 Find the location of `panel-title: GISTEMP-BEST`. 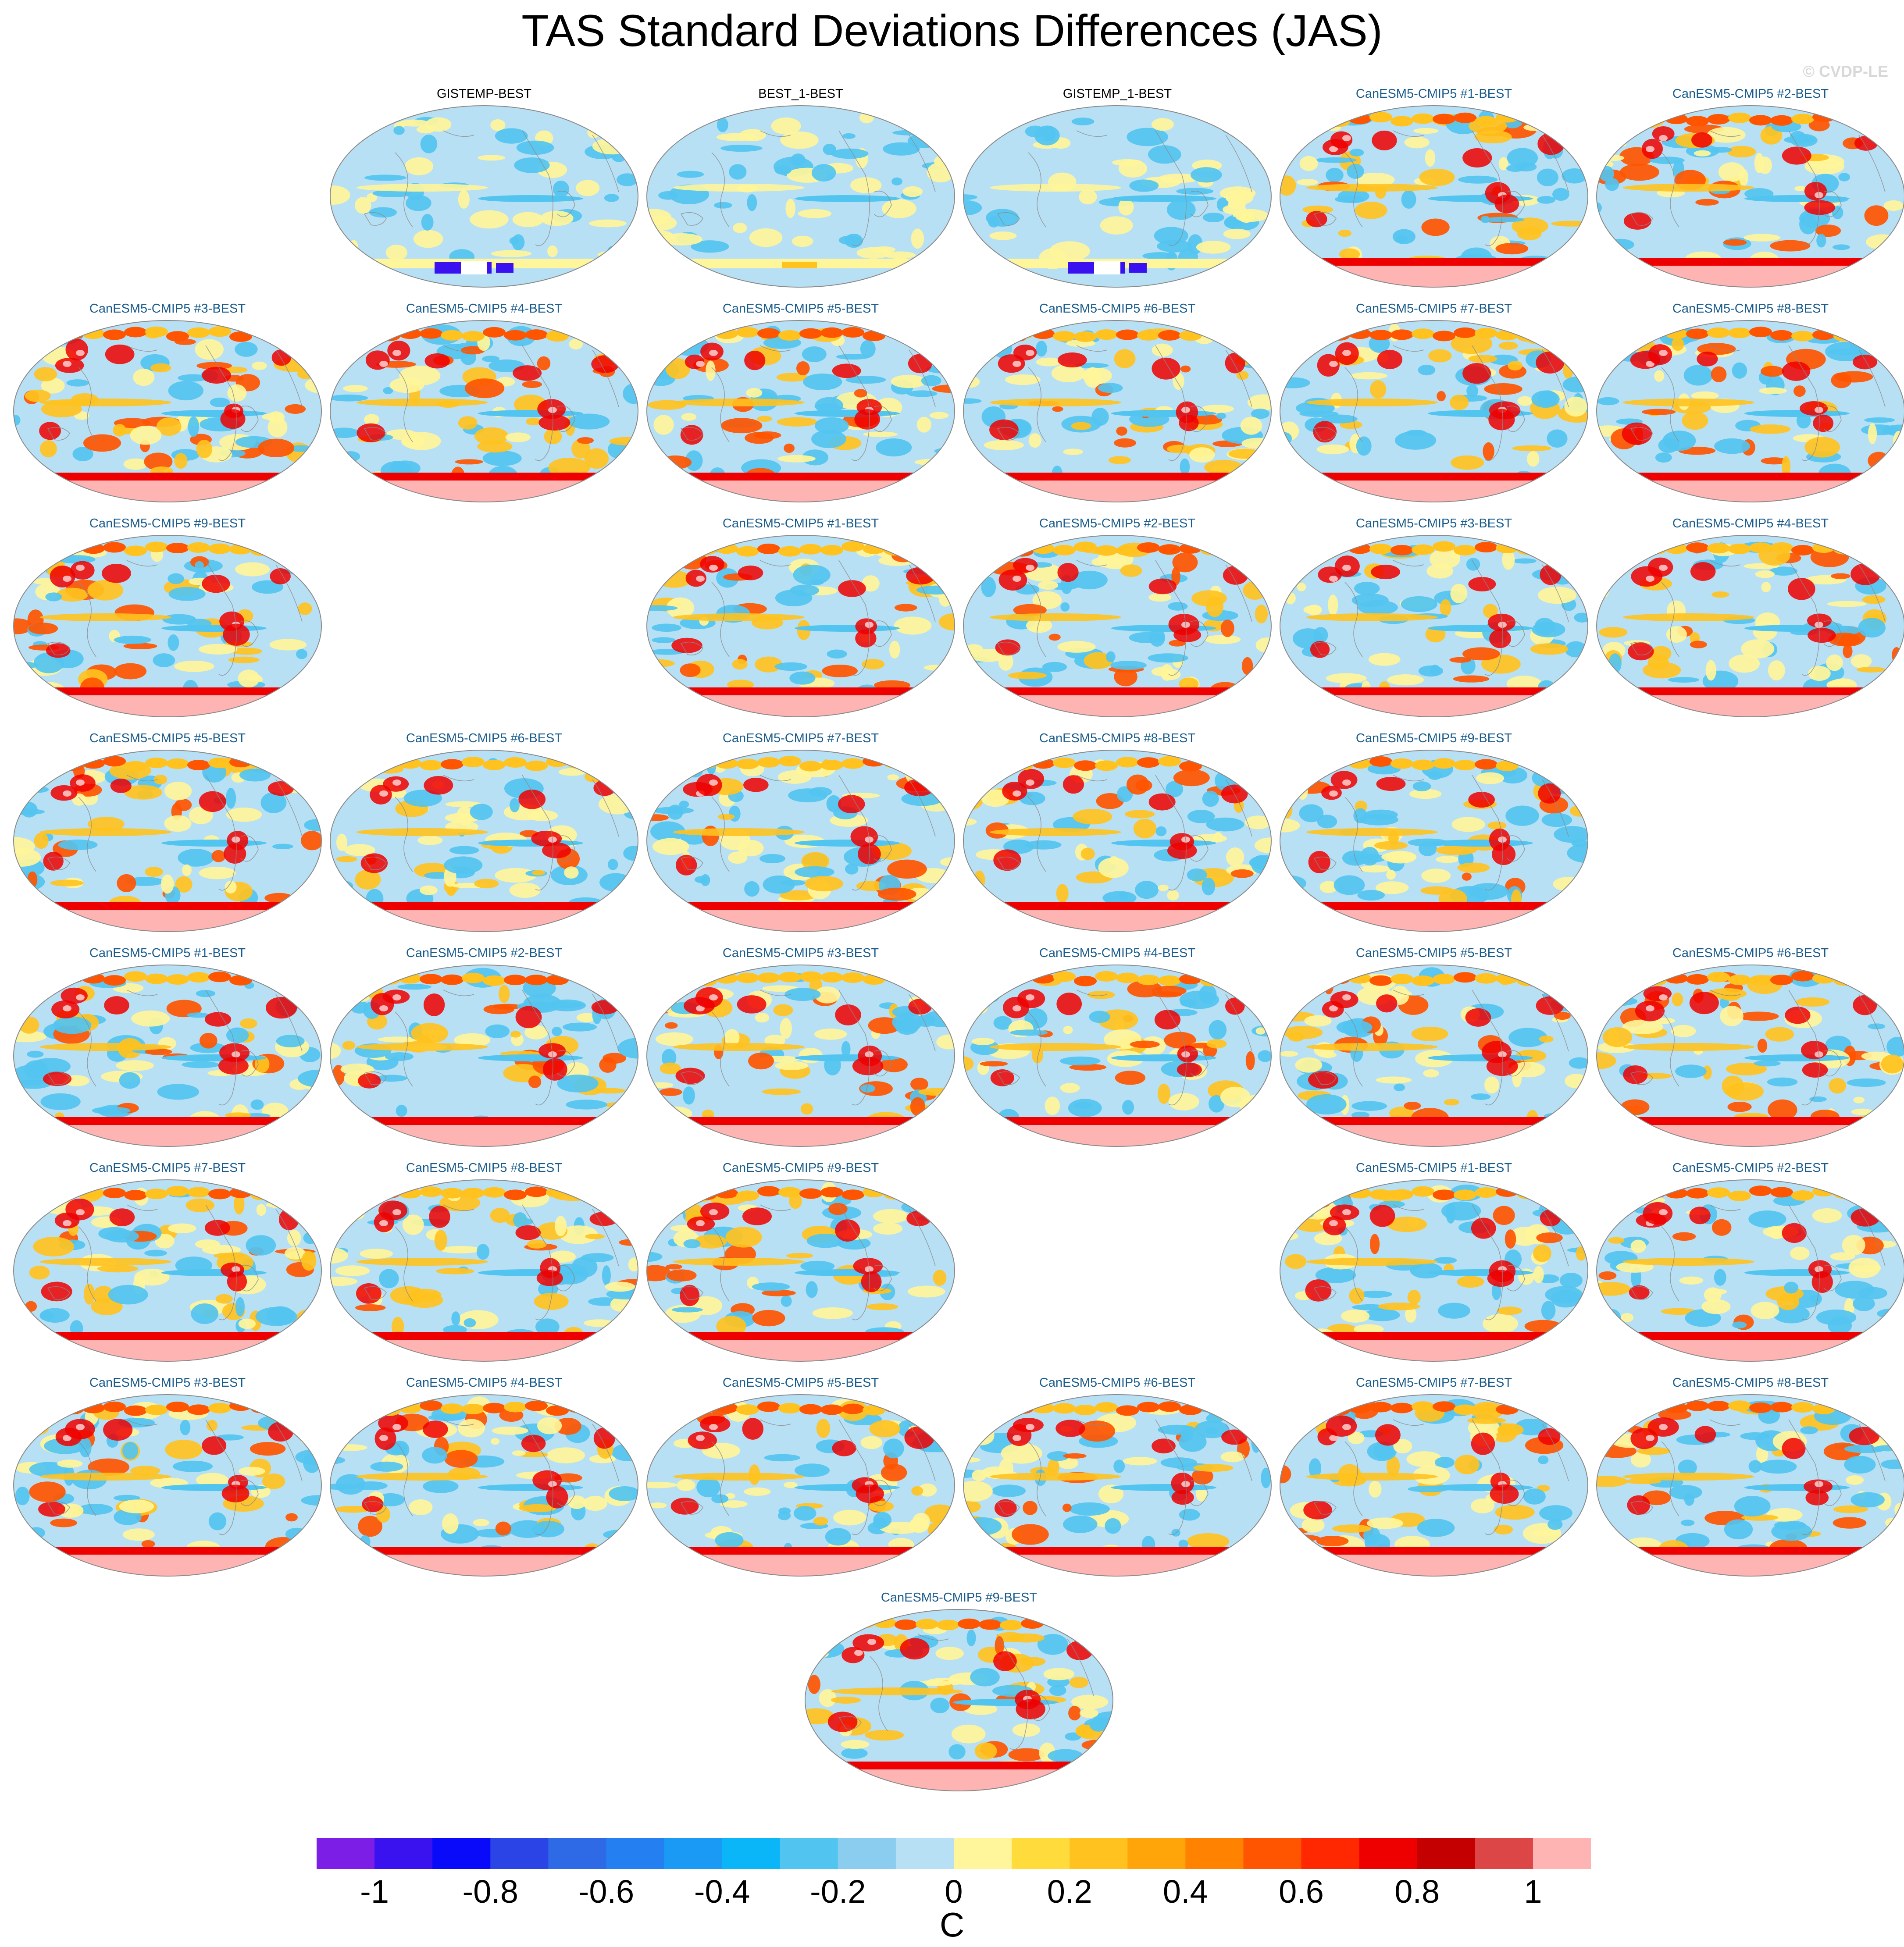

panel-title: GISTEMP-BEST is located at coordinates (484, 94).